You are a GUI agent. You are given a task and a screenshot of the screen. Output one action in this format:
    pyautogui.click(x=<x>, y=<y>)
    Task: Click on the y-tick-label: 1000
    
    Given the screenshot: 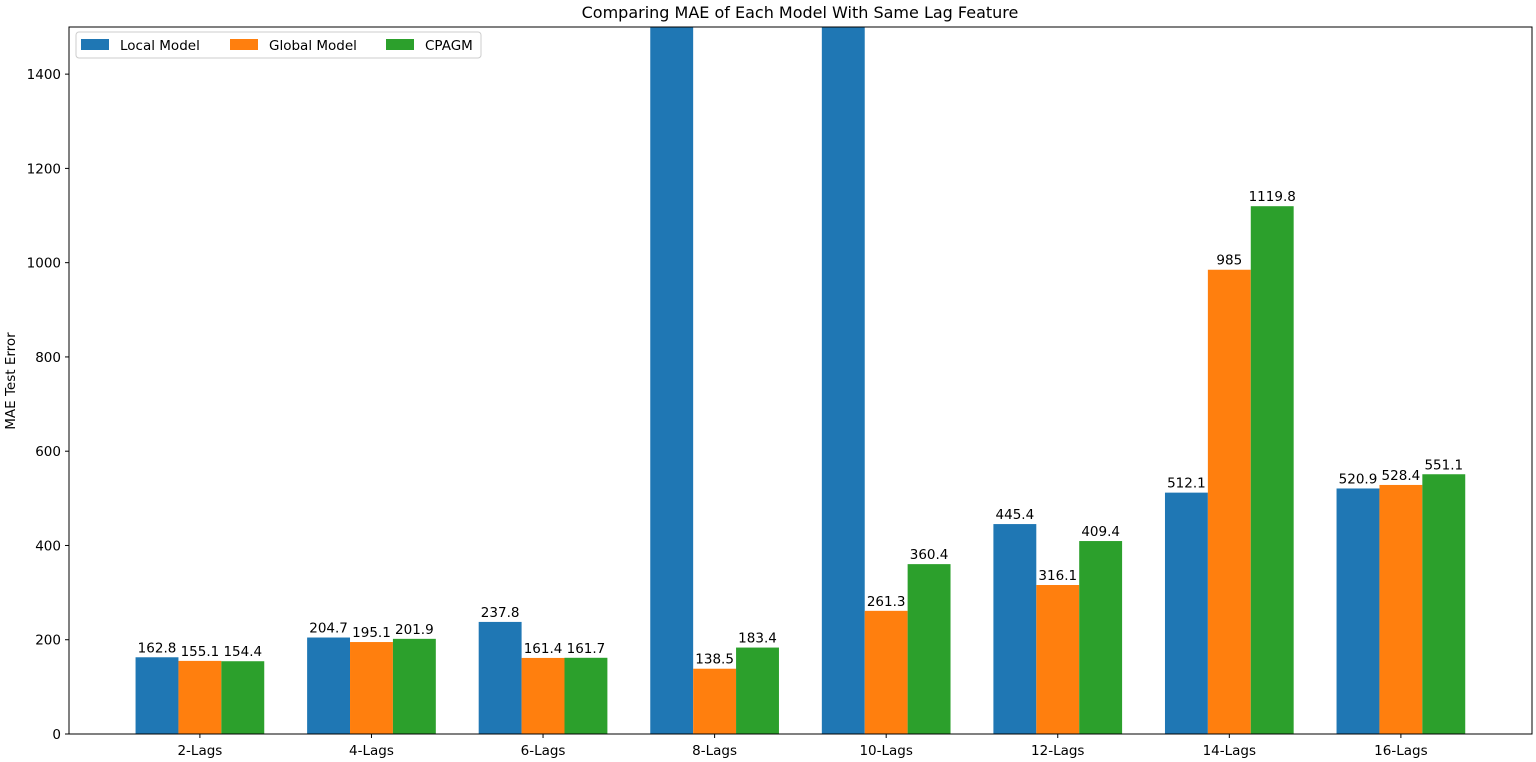 What is the action you would take?
    pyautogui.click(x=44, y=264)
    